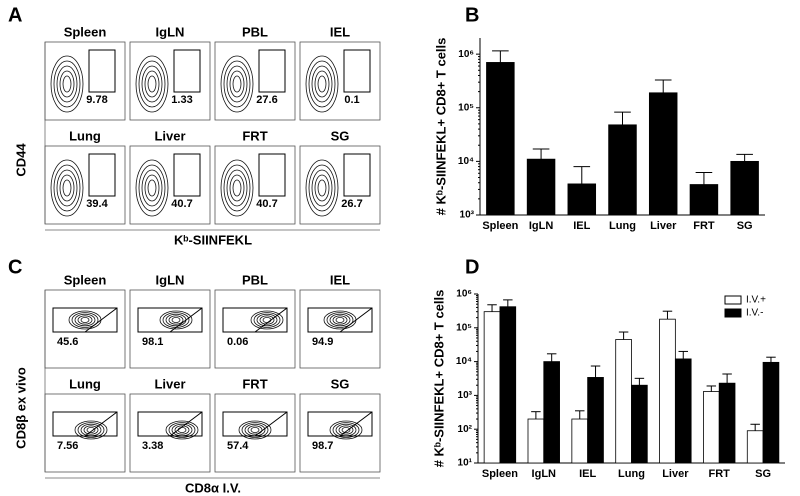  I want to click on plot-title: Spleen, so click(85, 279).